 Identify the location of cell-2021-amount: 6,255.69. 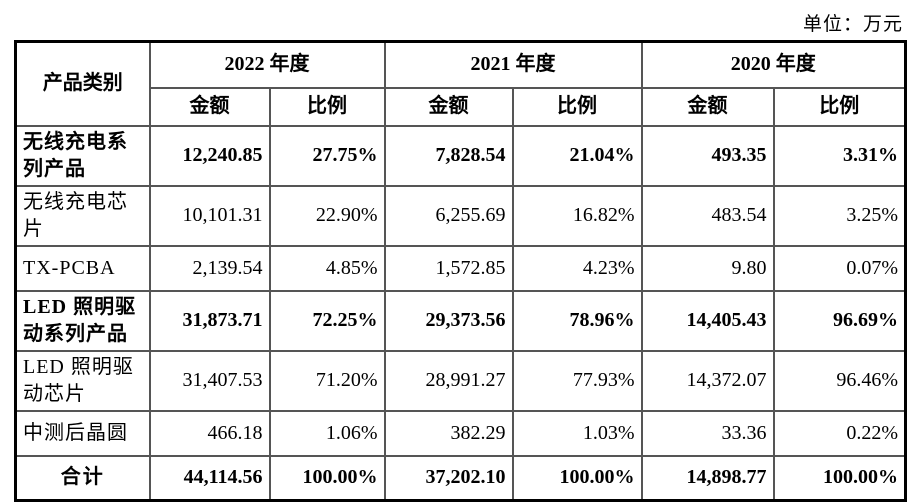
(448, 215).